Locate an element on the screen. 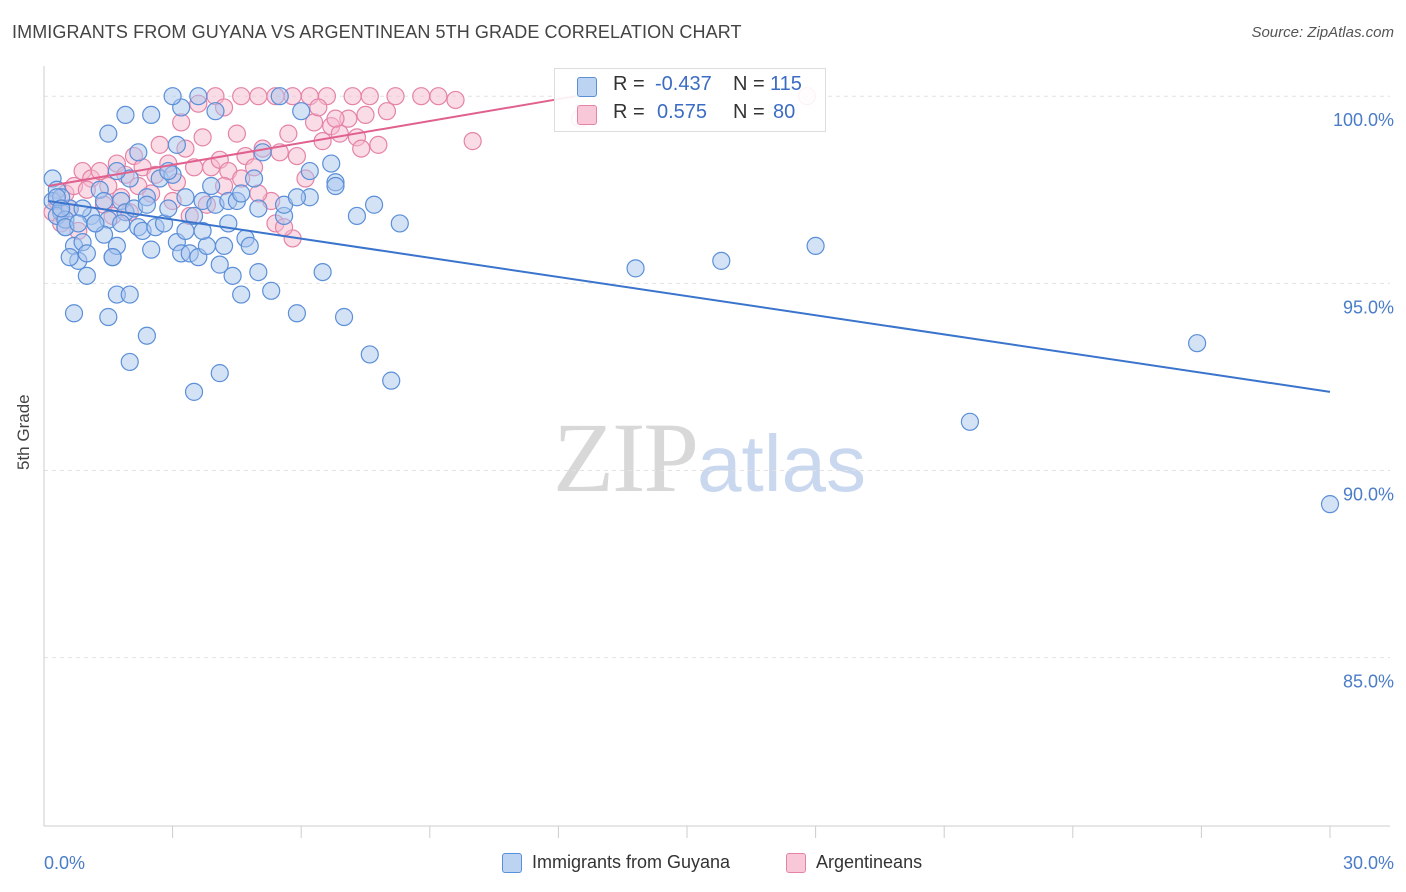  legend-label-guyana: Immigrants from Guyana is located at coordinates (631, 862).